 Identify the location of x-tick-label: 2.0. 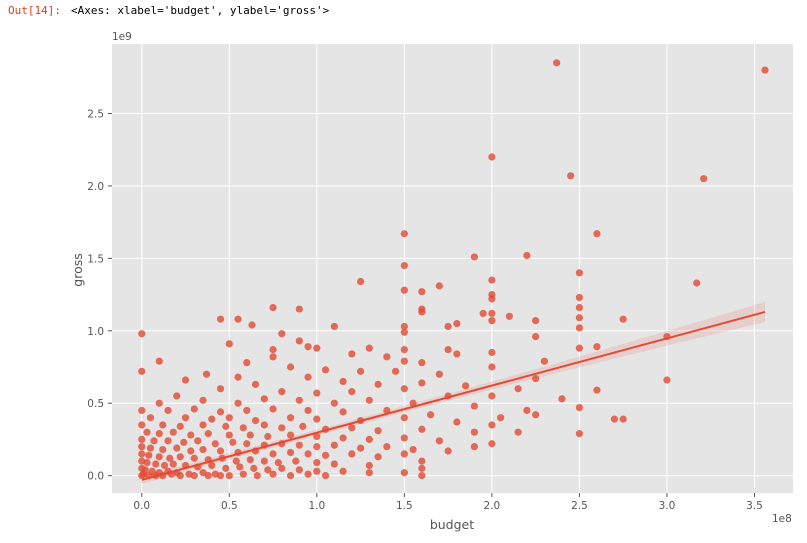
(492, 506).